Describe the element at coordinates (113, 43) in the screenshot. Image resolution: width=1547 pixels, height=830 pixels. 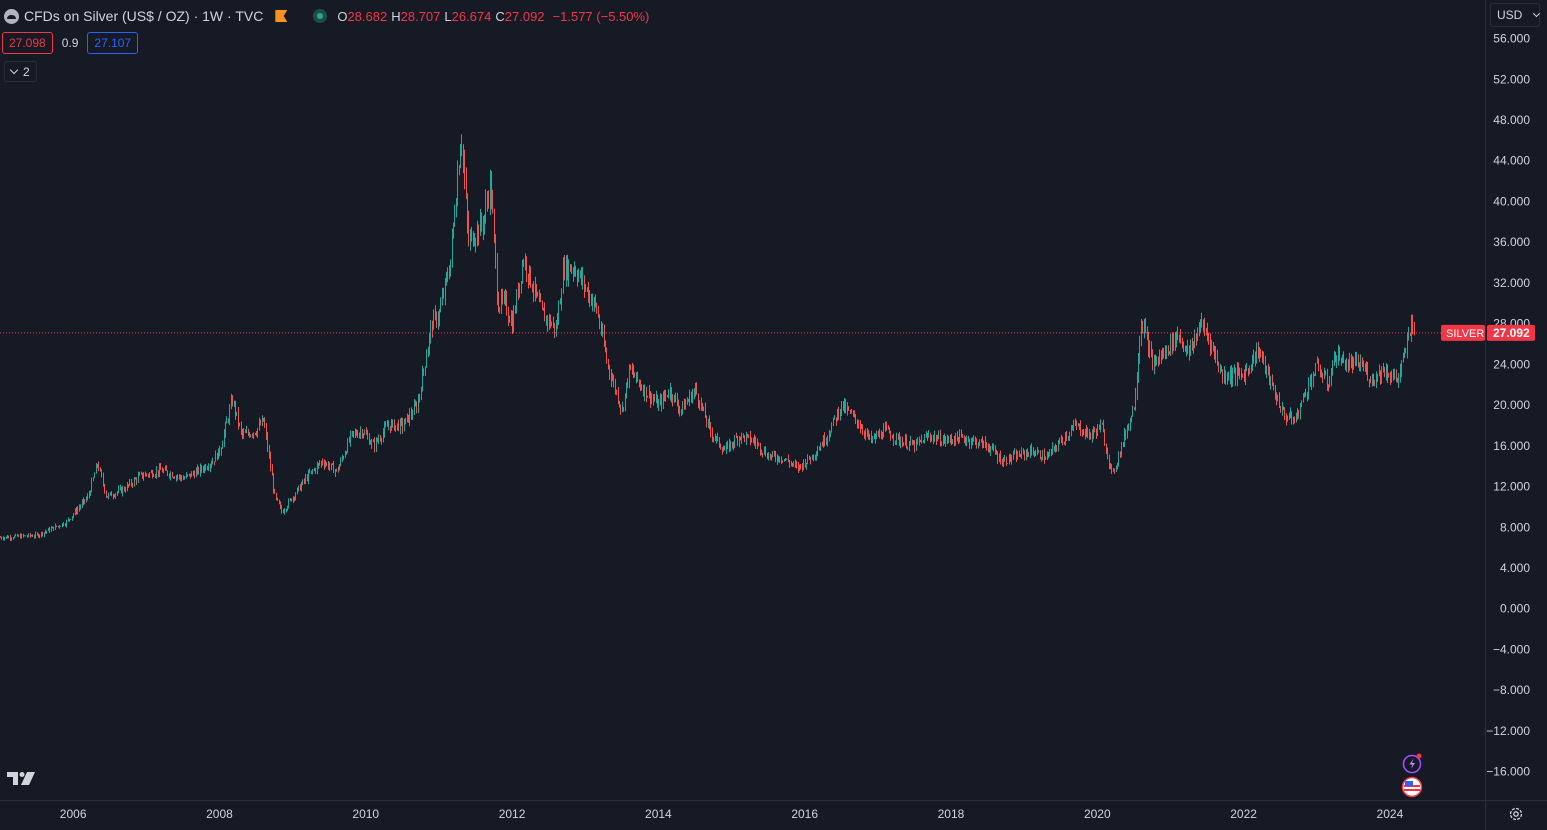
I see `buy-price-button: 27.107` at that location.